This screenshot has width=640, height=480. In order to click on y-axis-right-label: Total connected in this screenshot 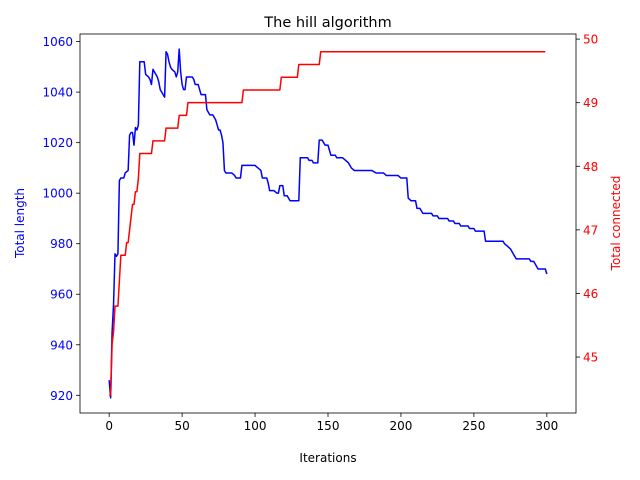, I will do `click(616, 224)`.